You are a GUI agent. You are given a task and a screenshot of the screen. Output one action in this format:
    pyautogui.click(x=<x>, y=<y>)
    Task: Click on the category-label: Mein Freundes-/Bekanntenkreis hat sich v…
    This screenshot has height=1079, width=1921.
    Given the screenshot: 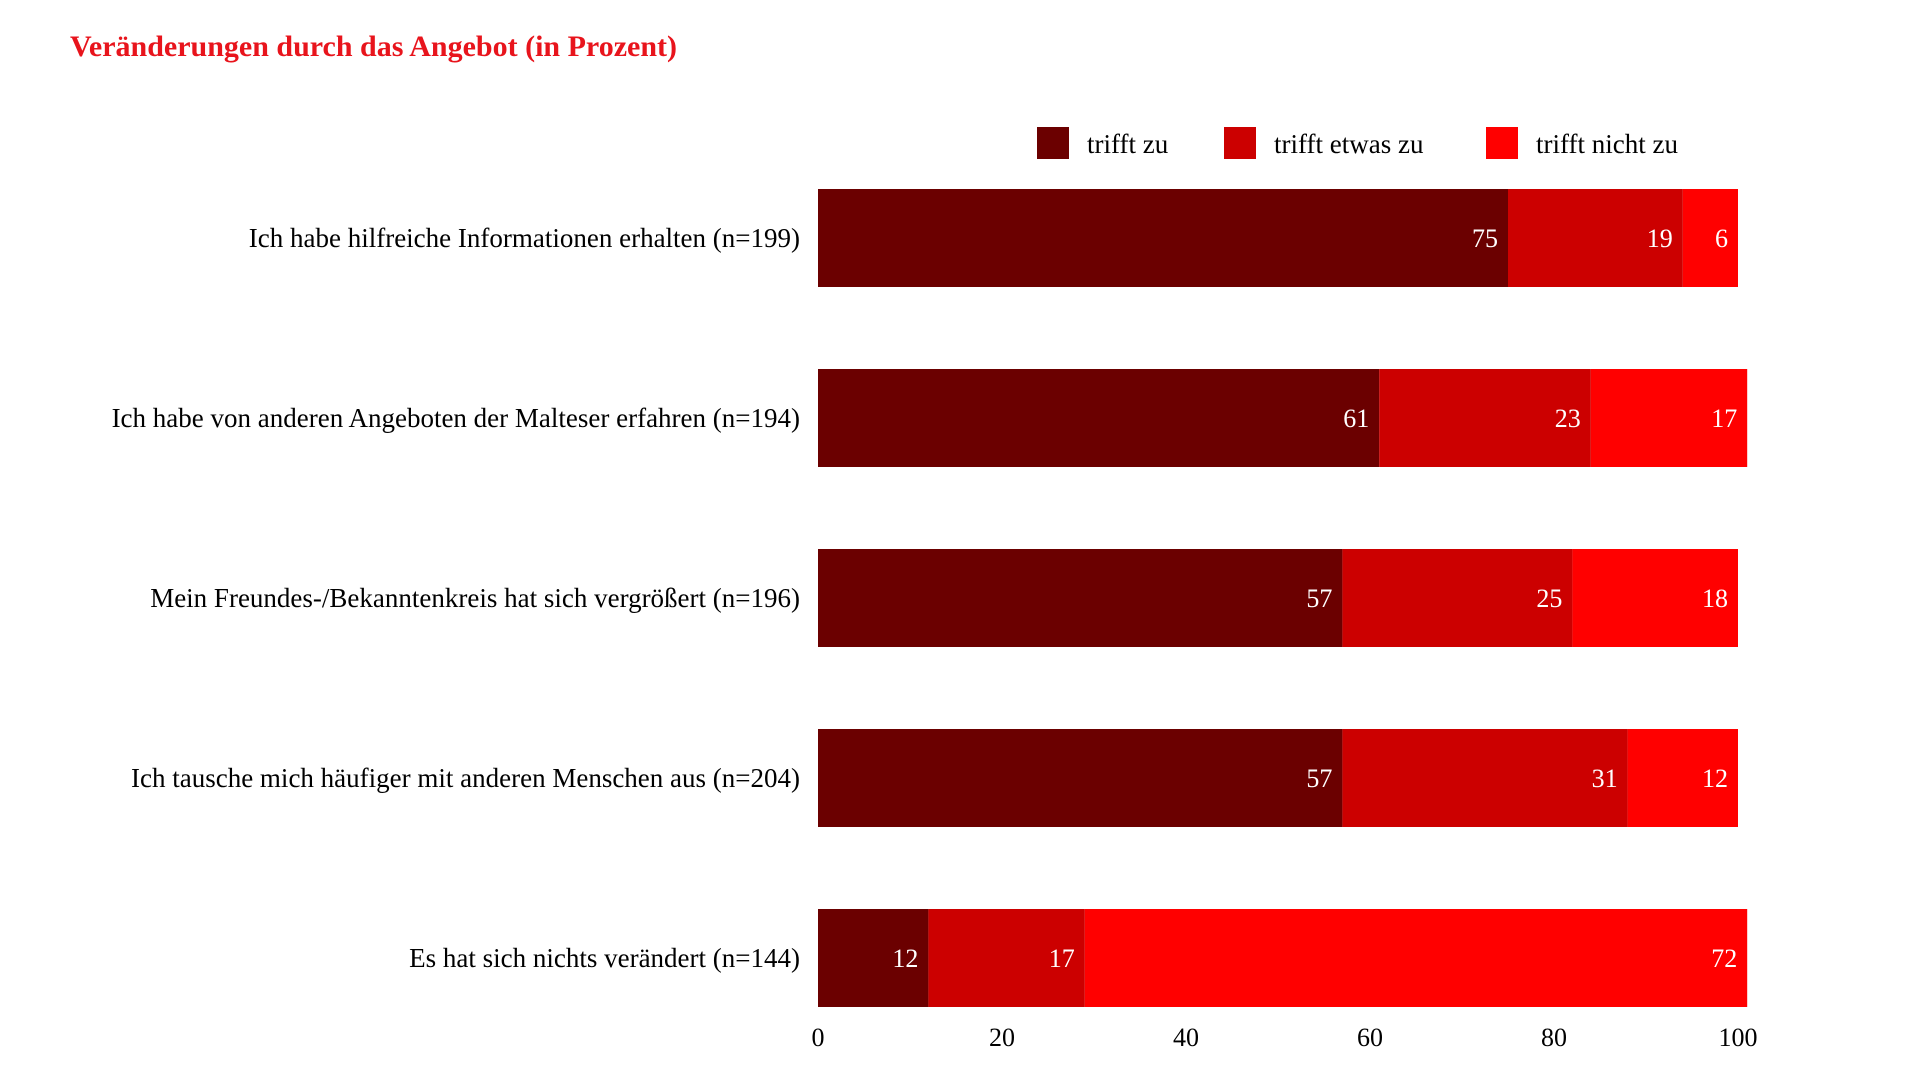 What is the action you would take?
    pyautogui.click(x=475, y=598)
    